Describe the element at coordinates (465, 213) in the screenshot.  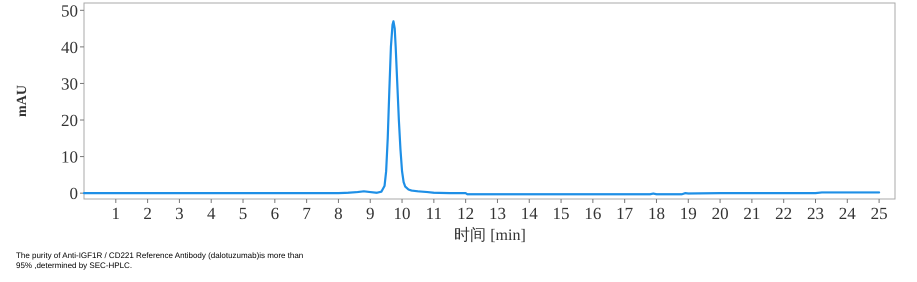
I see `x-tick-label: 12` at that location.